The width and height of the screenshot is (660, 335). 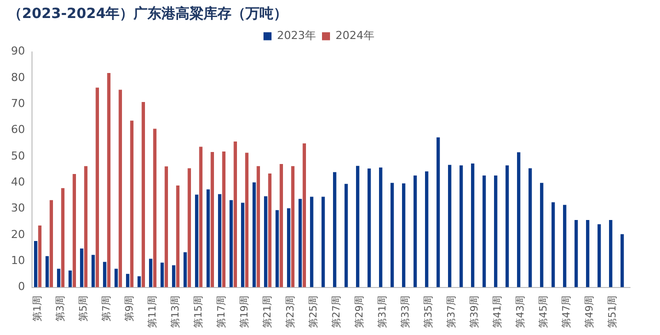 What do you see at coordinates (17, 181) in the screenshot?
I see `y-tick-label: 40` at bounding box center [17, 181].